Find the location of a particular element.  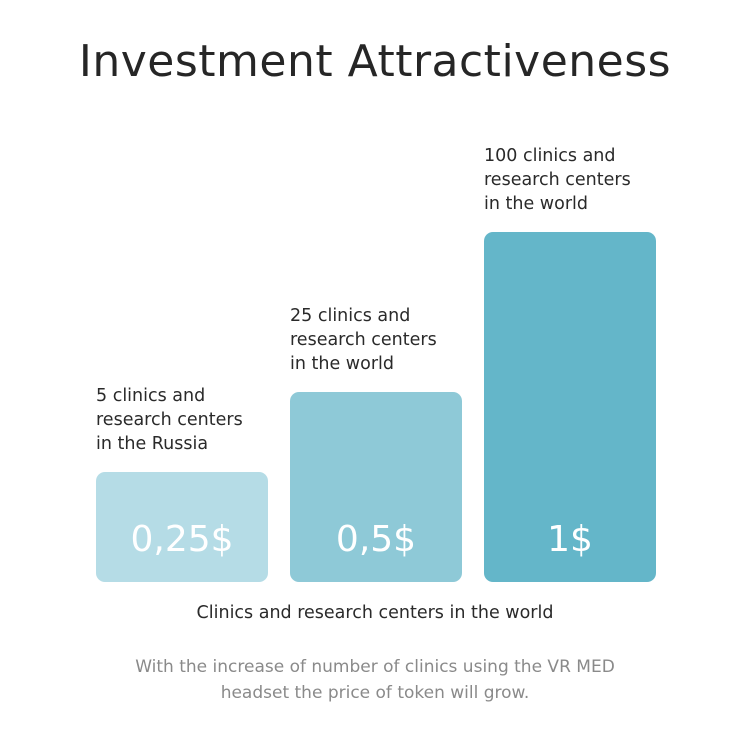

category-label-line: 5 clinics and is located at coordinates (151, 396).